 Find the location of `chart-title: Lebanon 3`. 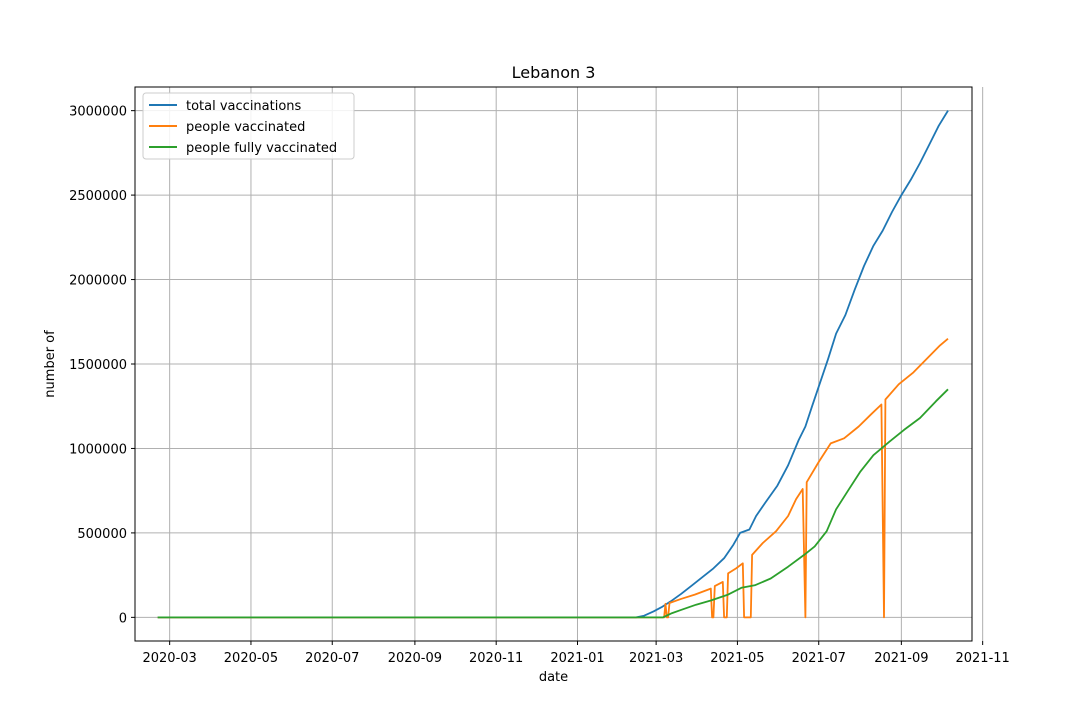

chart-title: Lebanon 3 is located at coordinates (554, 72).